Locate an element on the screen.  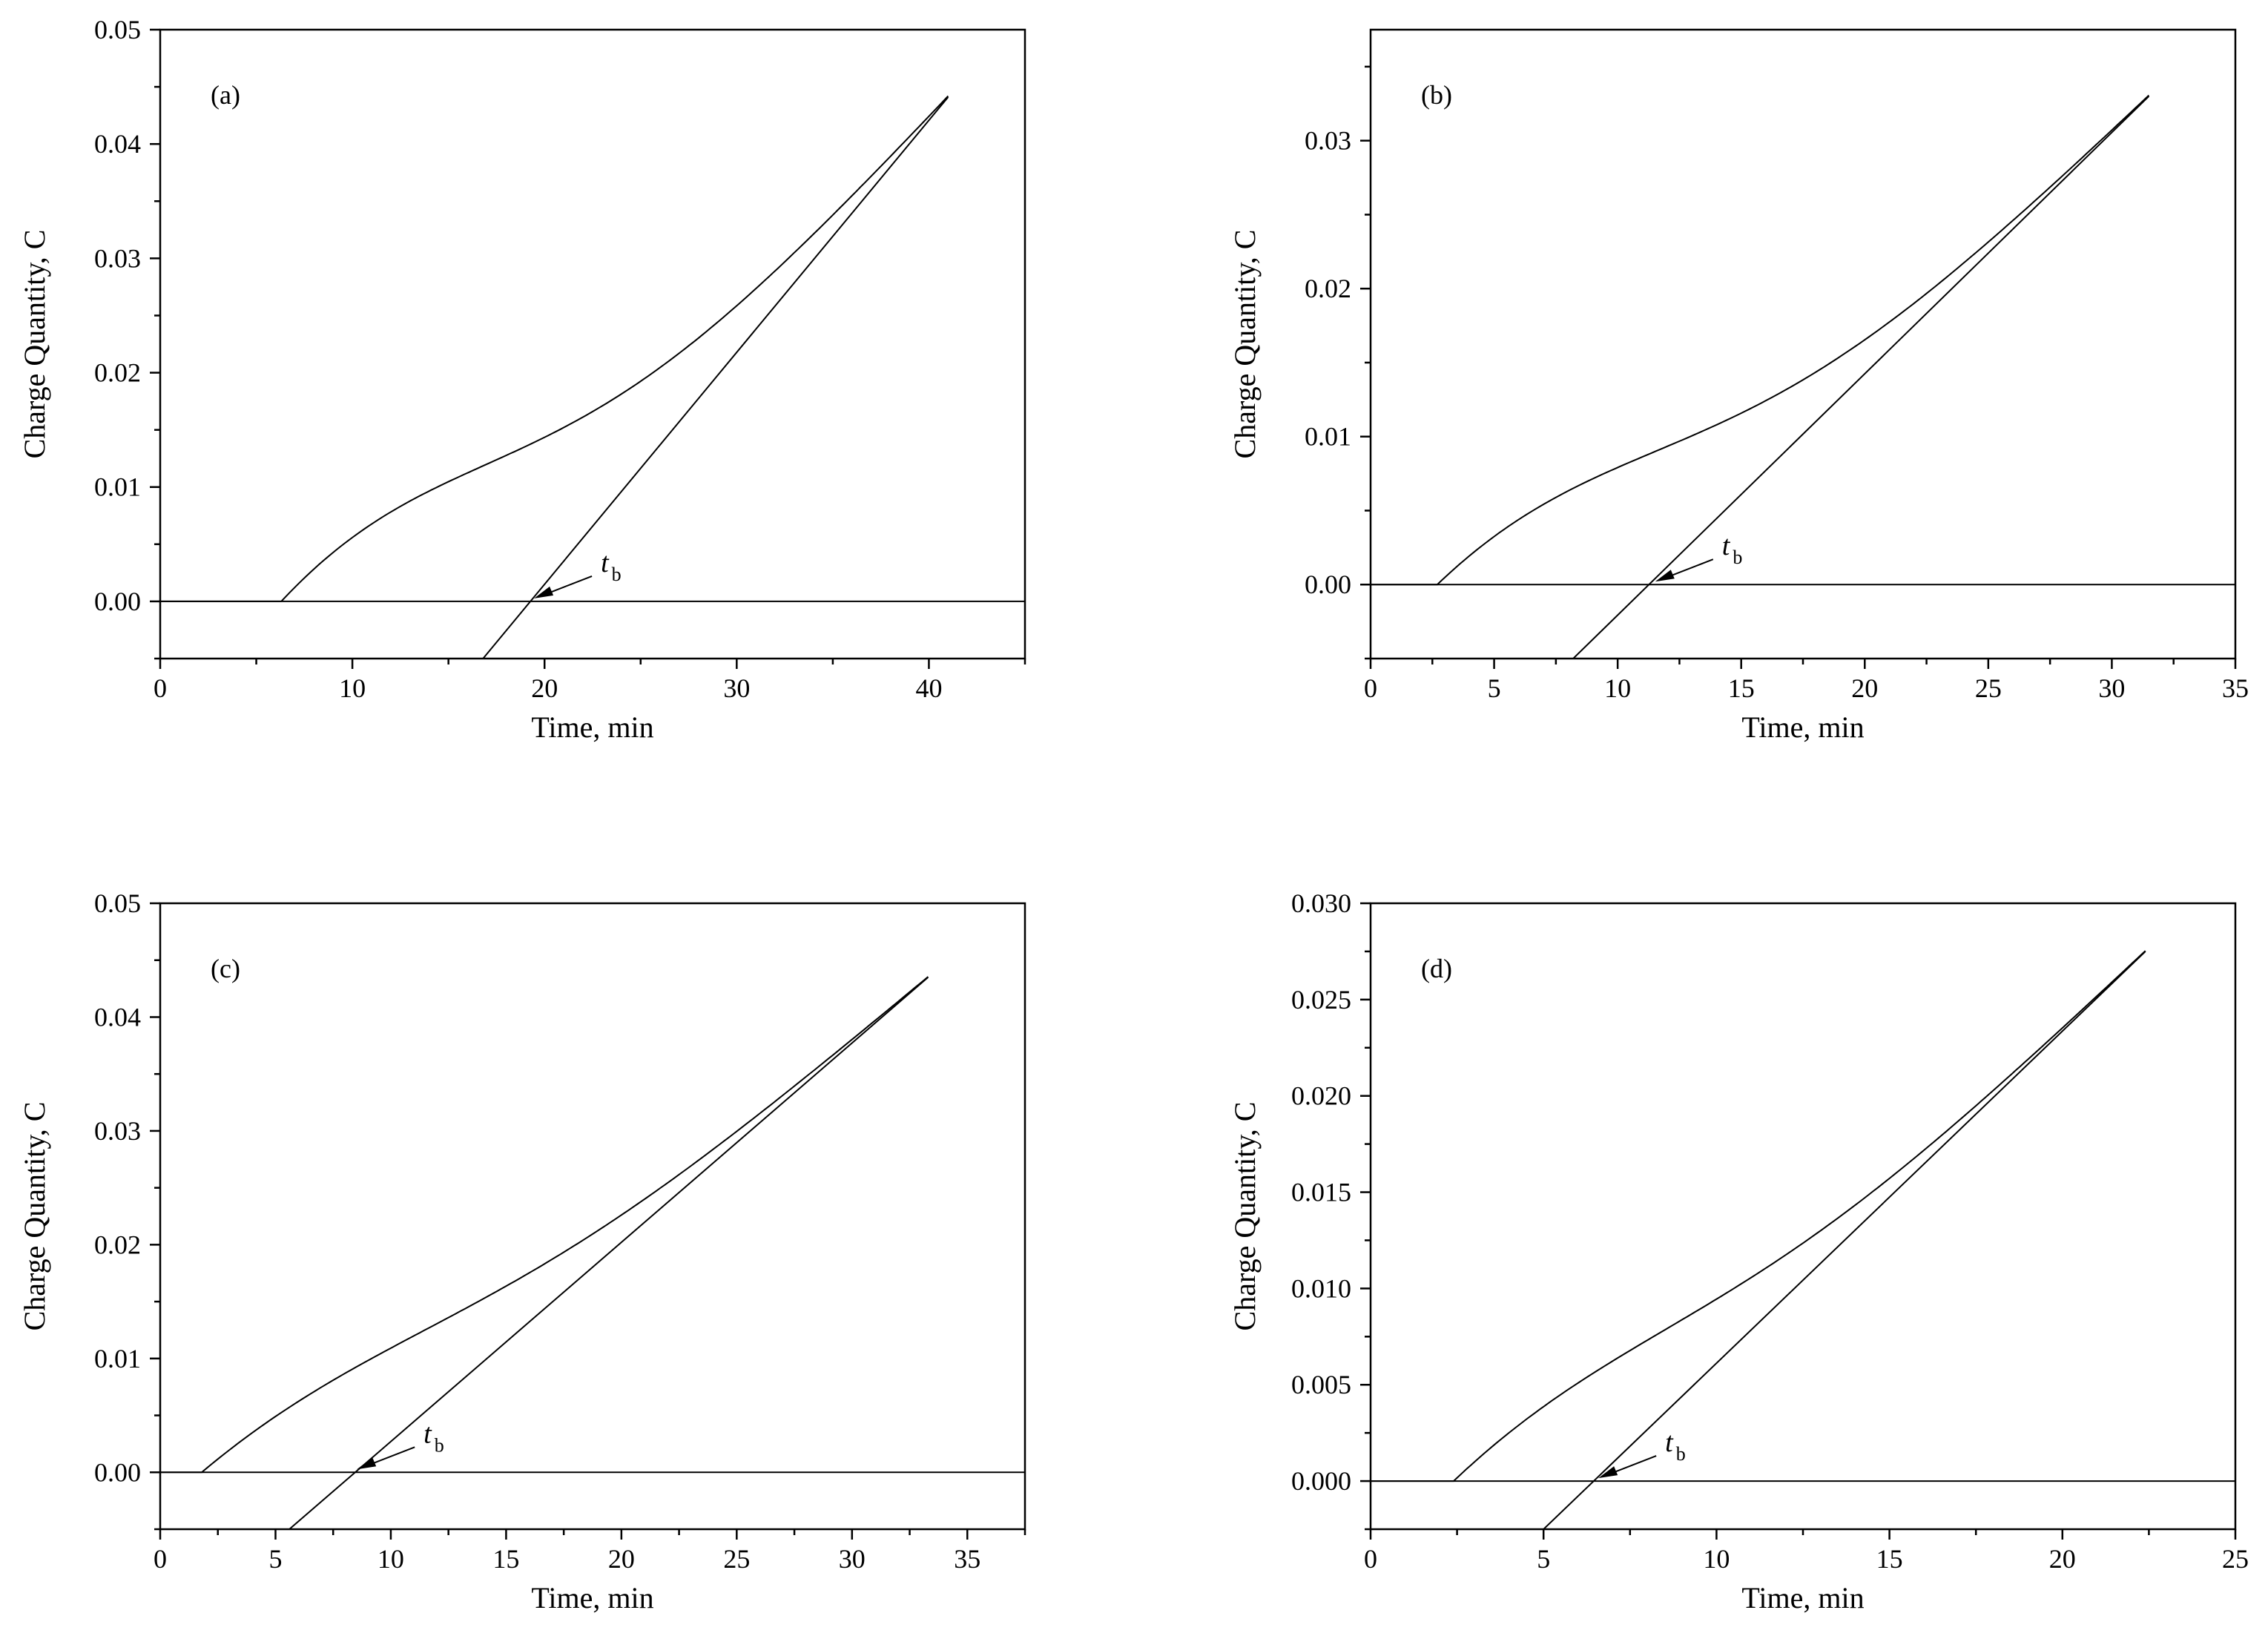
y-tick-label: 0.000 is located at coordinates (1321, 1481).